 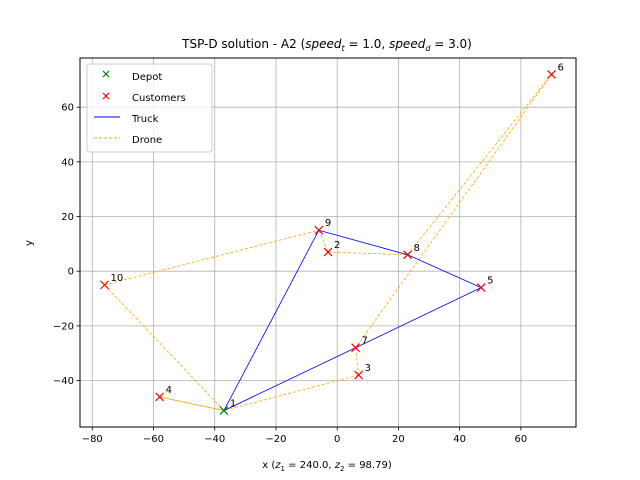 What do you see at coordinates (71, 272) in the screenshot?
I see `y-tick-label: 0` at bounding box center [71, 272].